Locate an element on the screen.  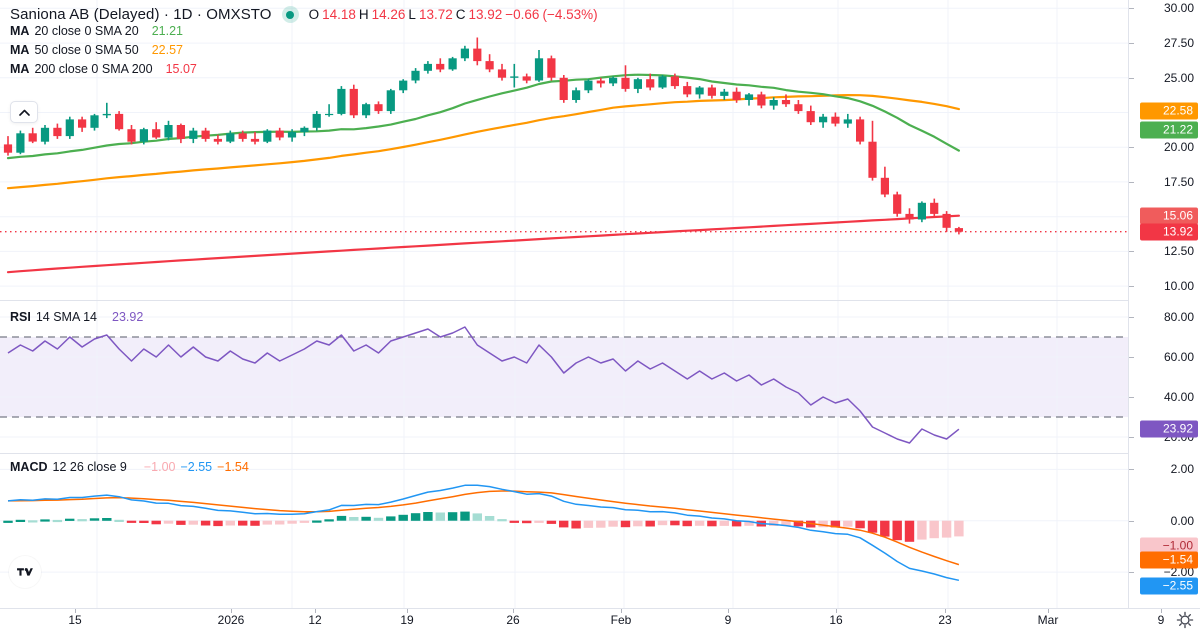
time-axis-label: 19 is located at coordinates (407, 620).